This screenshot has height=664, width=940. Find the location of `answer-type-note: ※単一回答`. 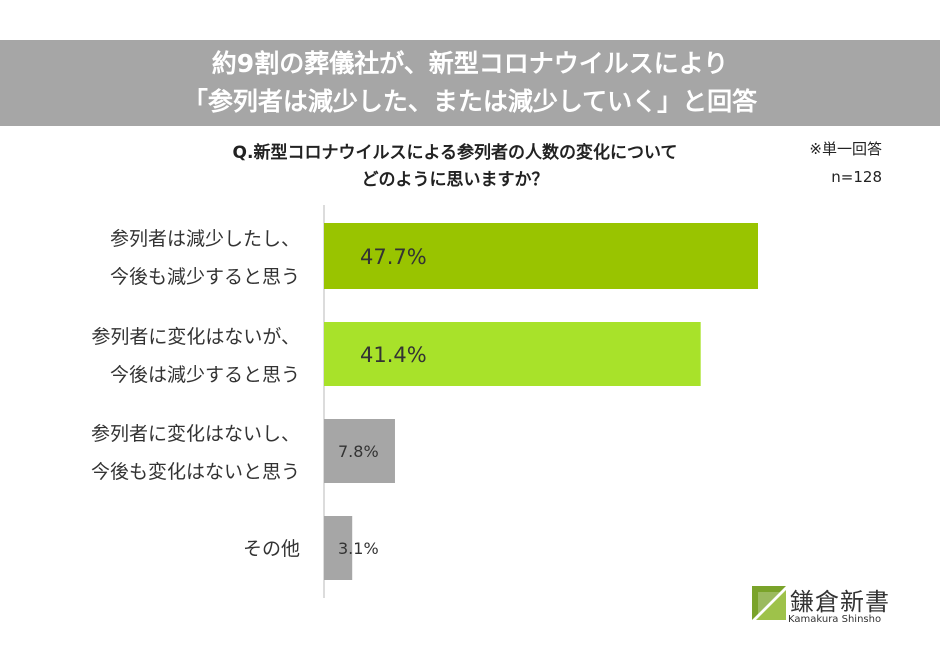

answer-type-note: ※単一回答 is located at coordinates (845, 149).